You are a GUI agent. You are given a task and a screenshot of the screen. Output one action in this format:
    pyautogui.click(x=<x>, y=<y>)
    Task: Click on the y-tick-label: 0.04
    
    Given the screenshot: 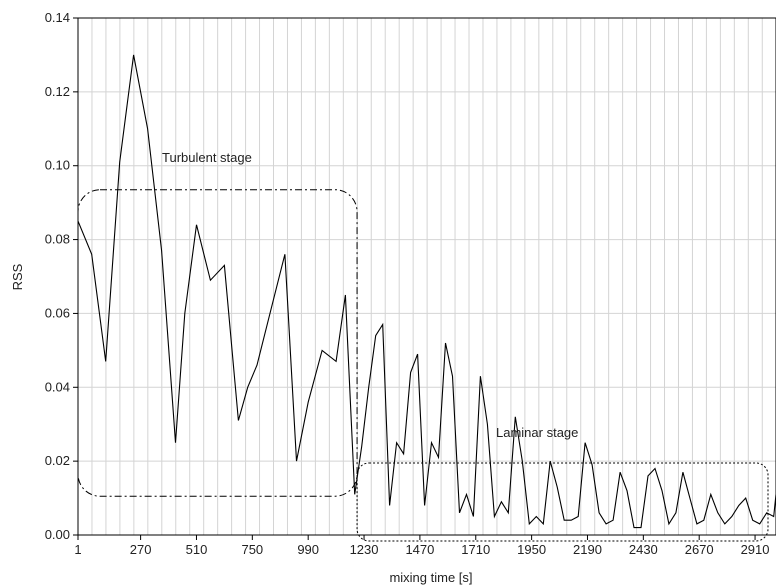 What is the action you would take?
    pyautogui.click(x=57, y=386)
    